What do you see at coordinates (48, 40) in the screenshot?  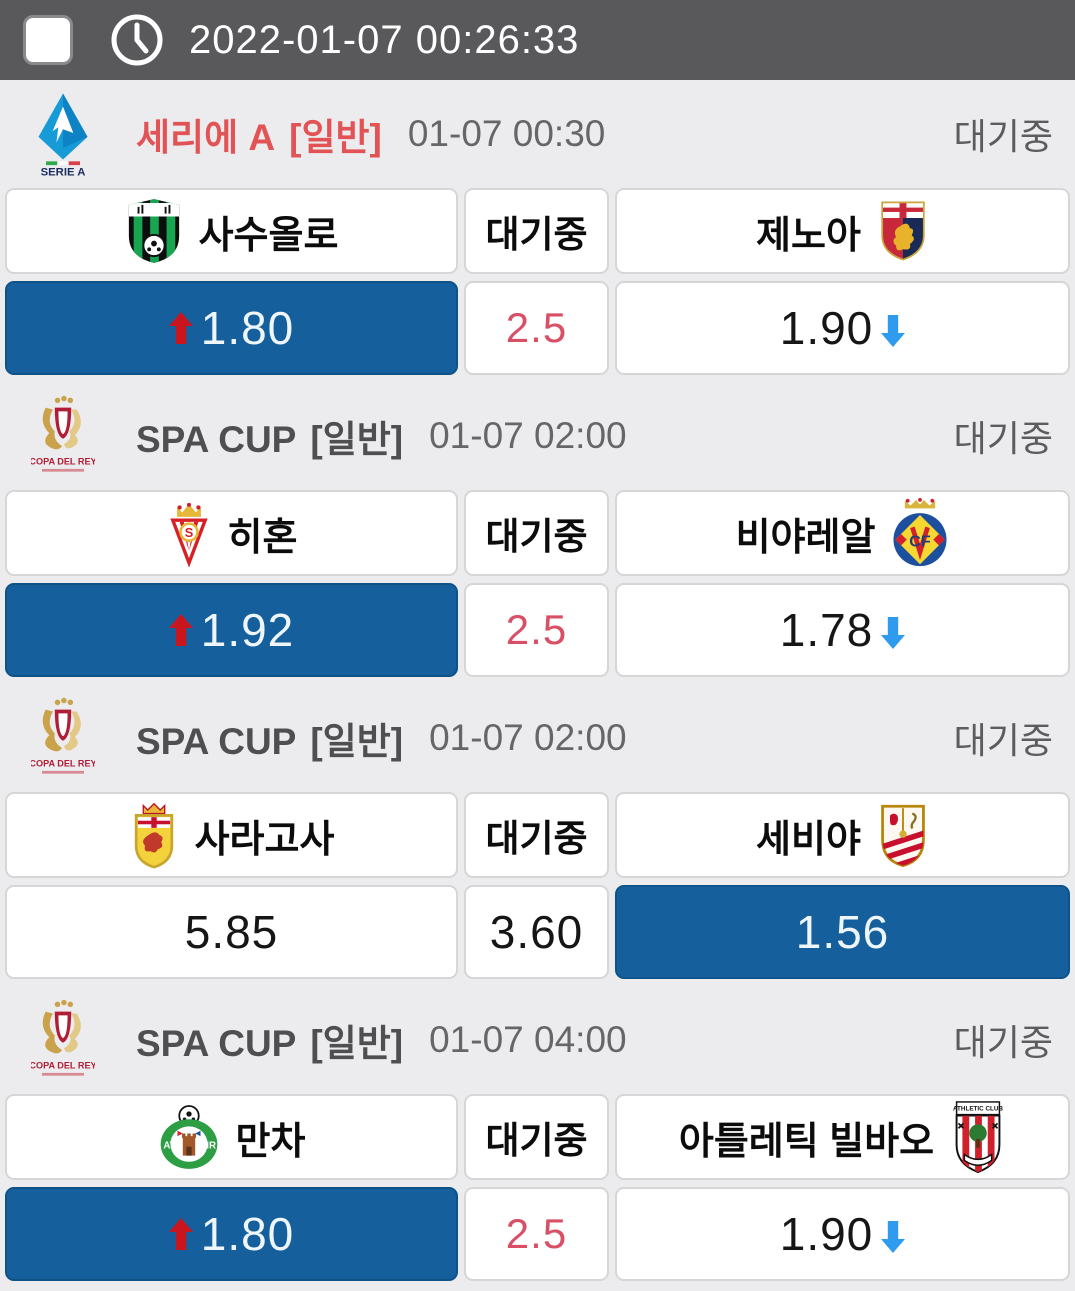 I see `select-all-checkbox` at bounding box center [48, 40].